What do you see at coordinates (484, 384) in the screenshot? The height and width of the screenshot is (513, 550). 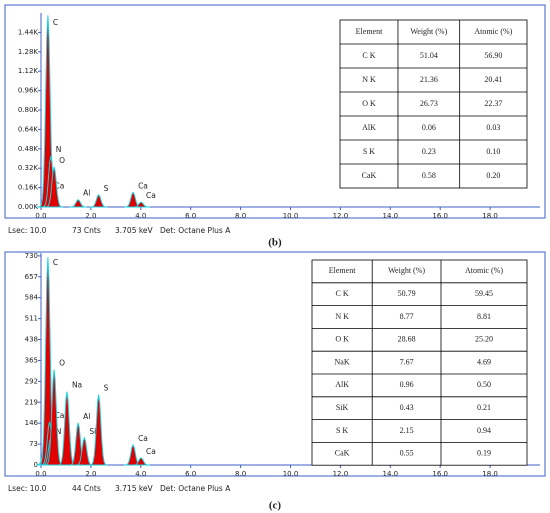 I see `table-cell: 0.50` at bounding box center [484, 384].